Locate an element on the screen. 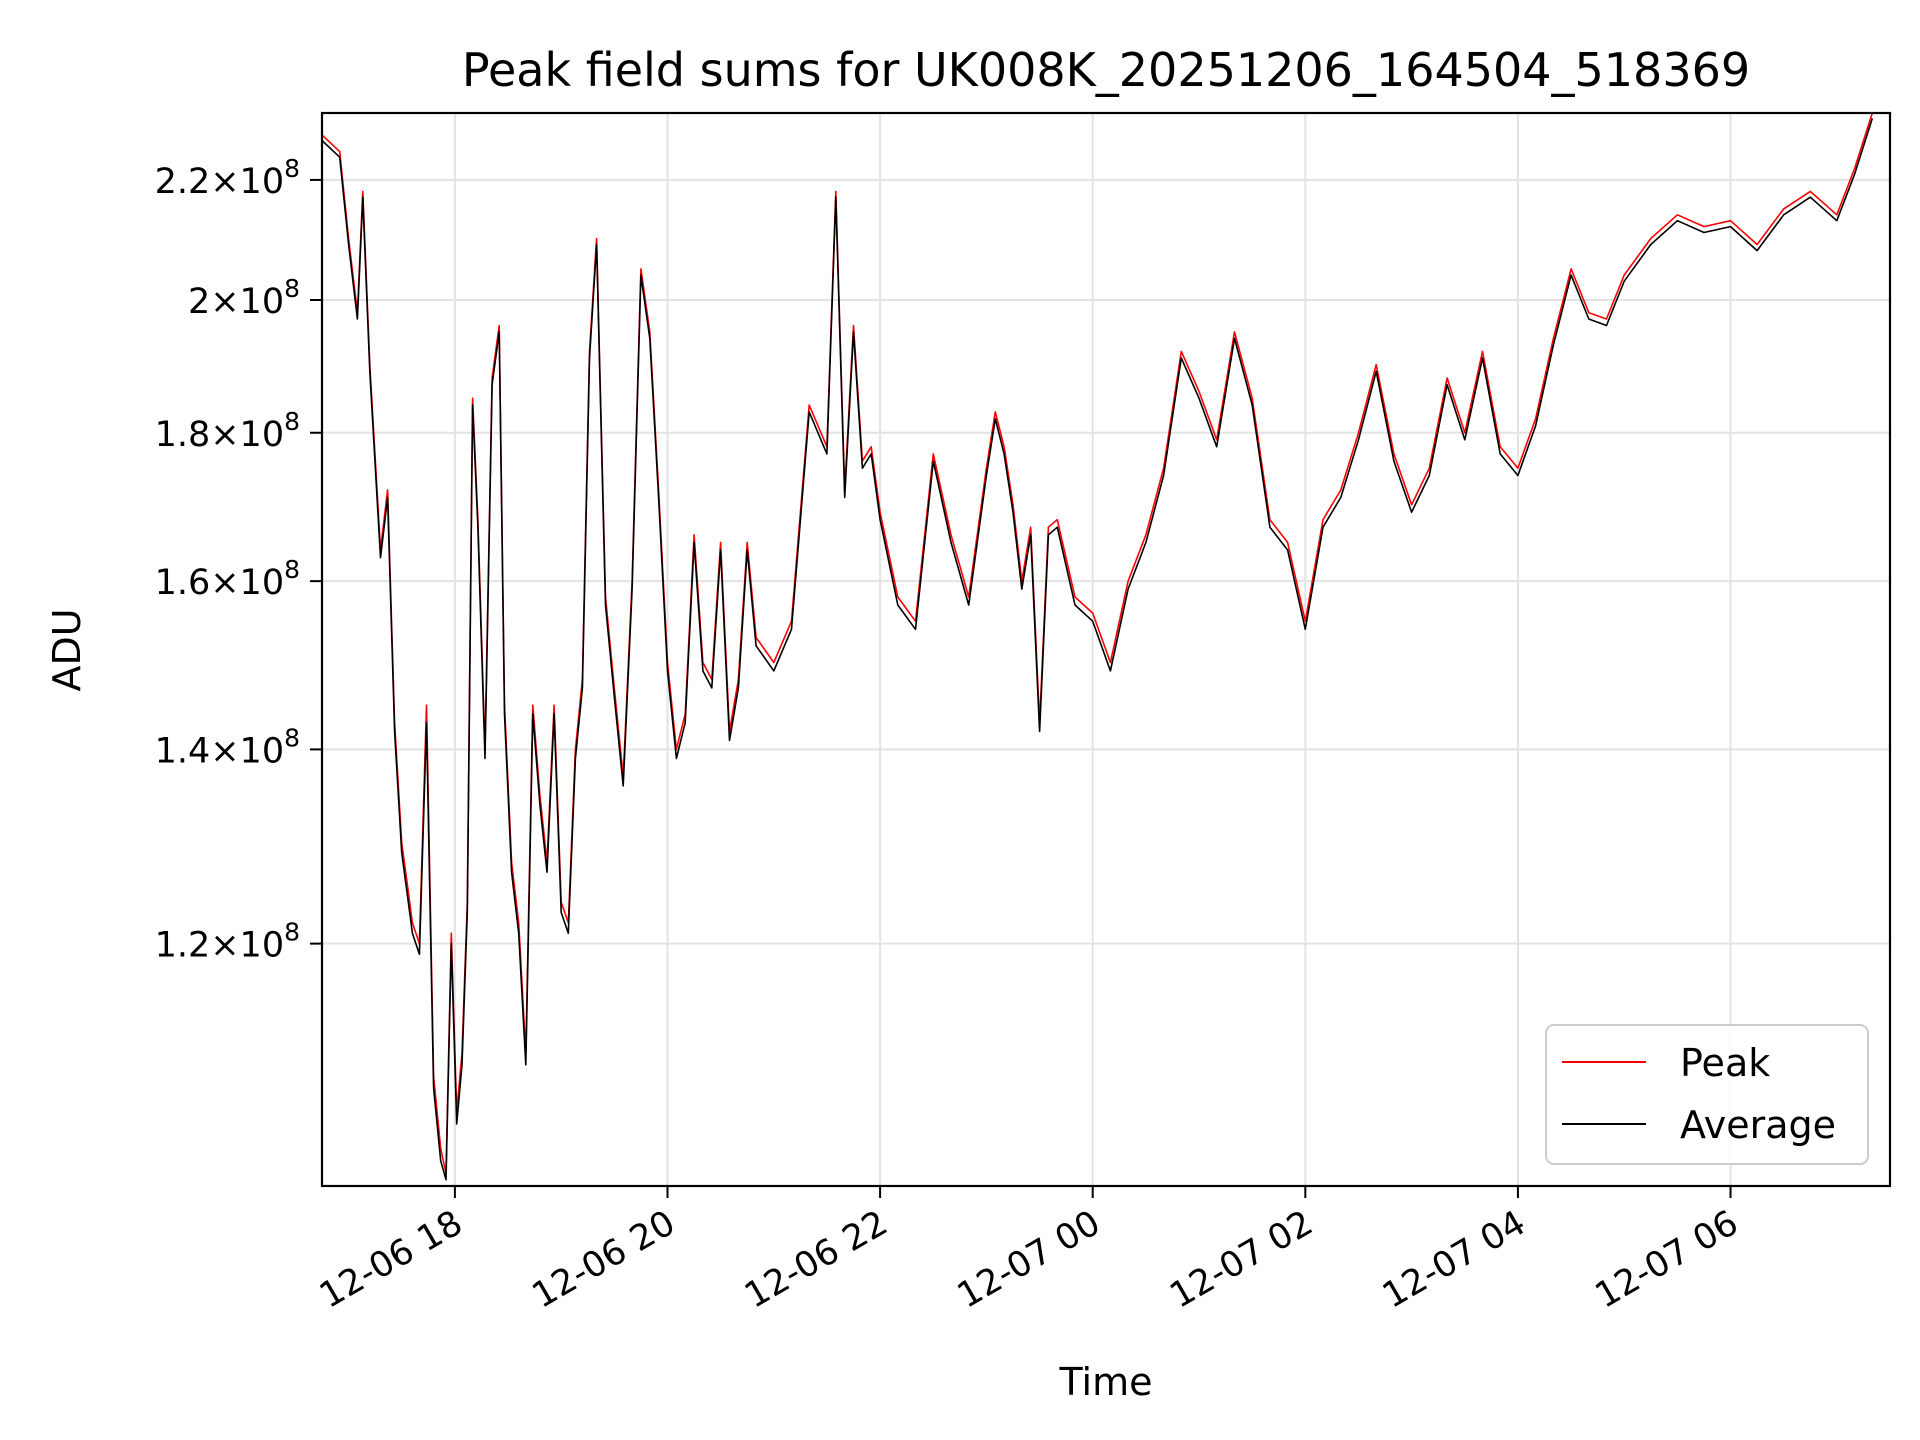 Image resolution: width=1920 pixels, height=1440 pixels. y-tick-label: 2×108 is located at coordinates (244, 298).